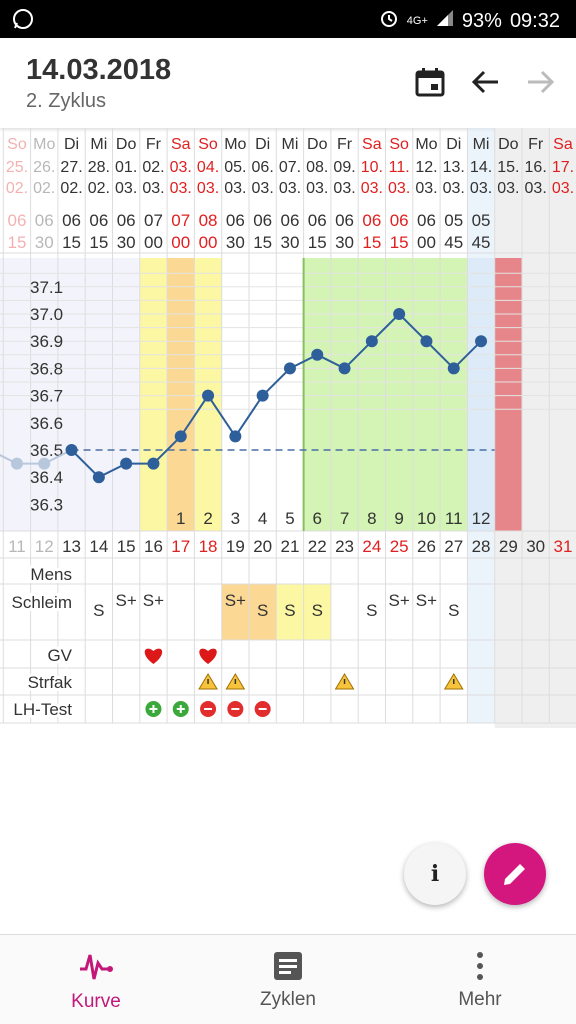  What do you see at coordinates (317, 546) in the screenshot?
I see `cycle-day-number: 22` at bounding box center [317, 546].